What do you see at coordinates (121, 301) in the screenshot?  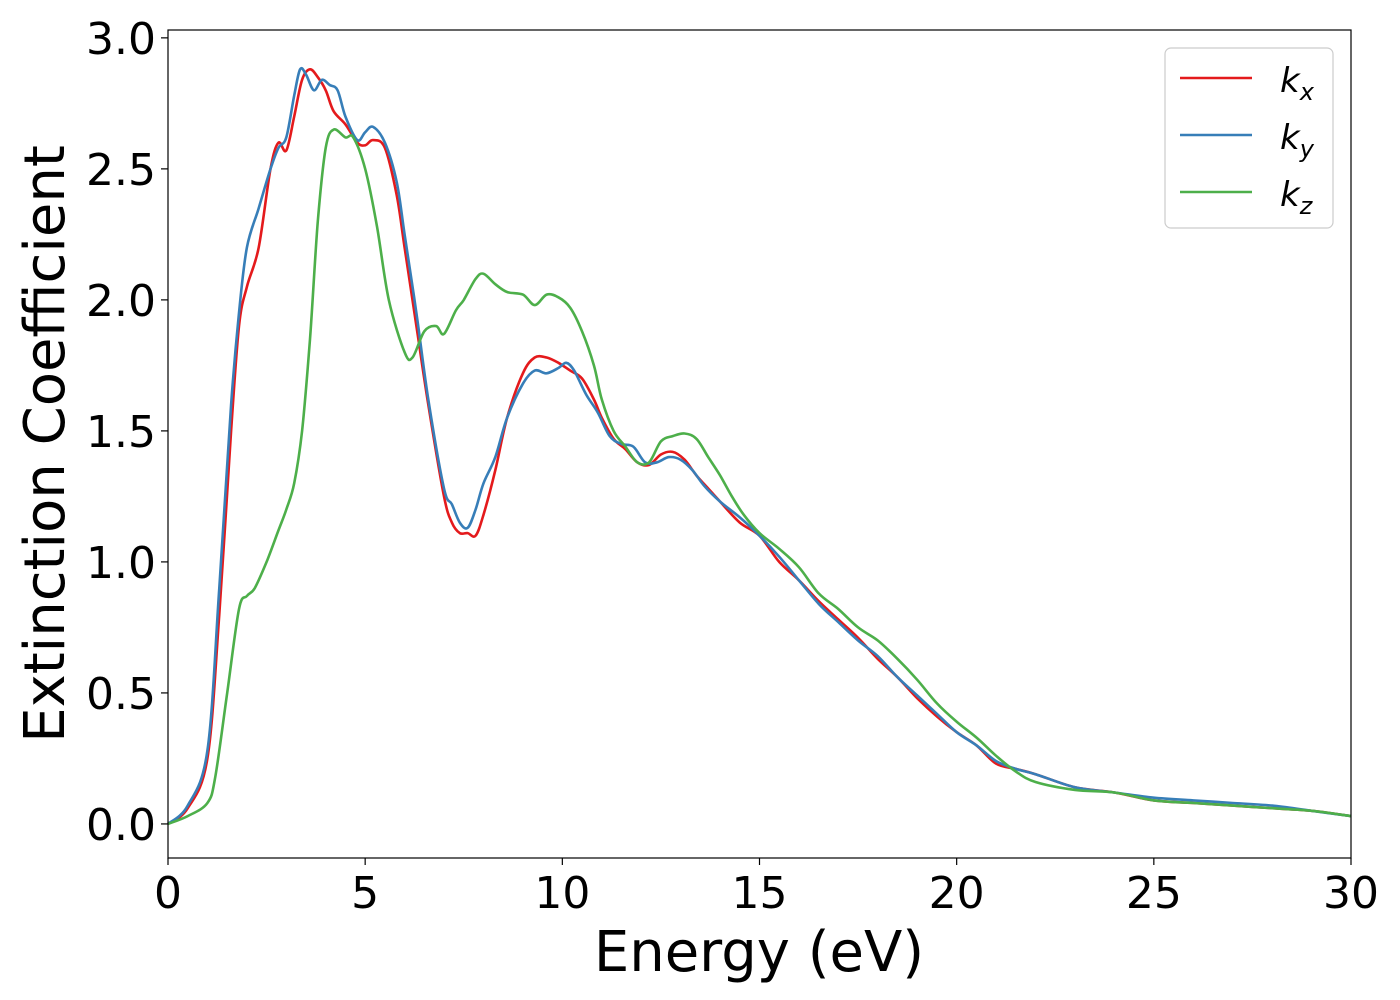 I see `y-tick-label: 2.0` at bounding box center [121, 301].